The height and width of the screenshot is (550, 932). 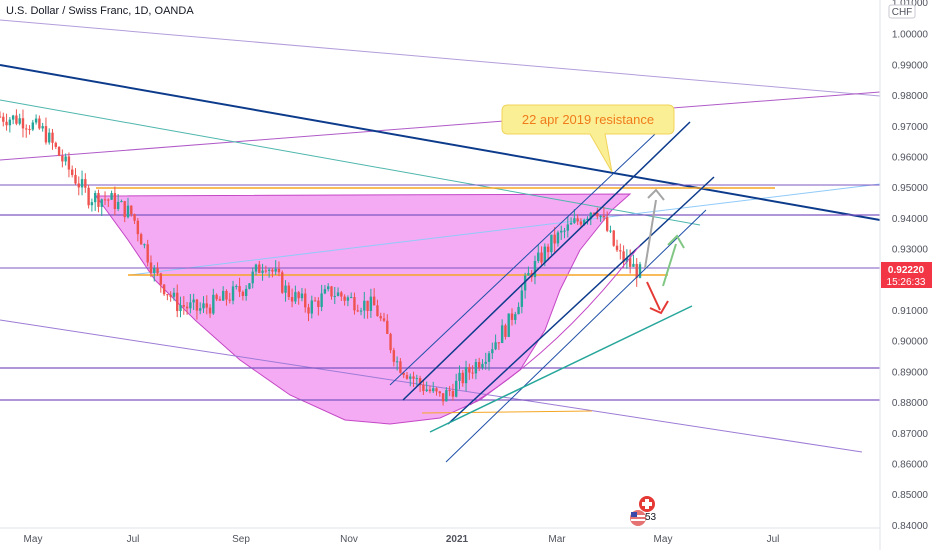 I want to click on price-tick-label: 0.98000, so click(x=910, y=96).